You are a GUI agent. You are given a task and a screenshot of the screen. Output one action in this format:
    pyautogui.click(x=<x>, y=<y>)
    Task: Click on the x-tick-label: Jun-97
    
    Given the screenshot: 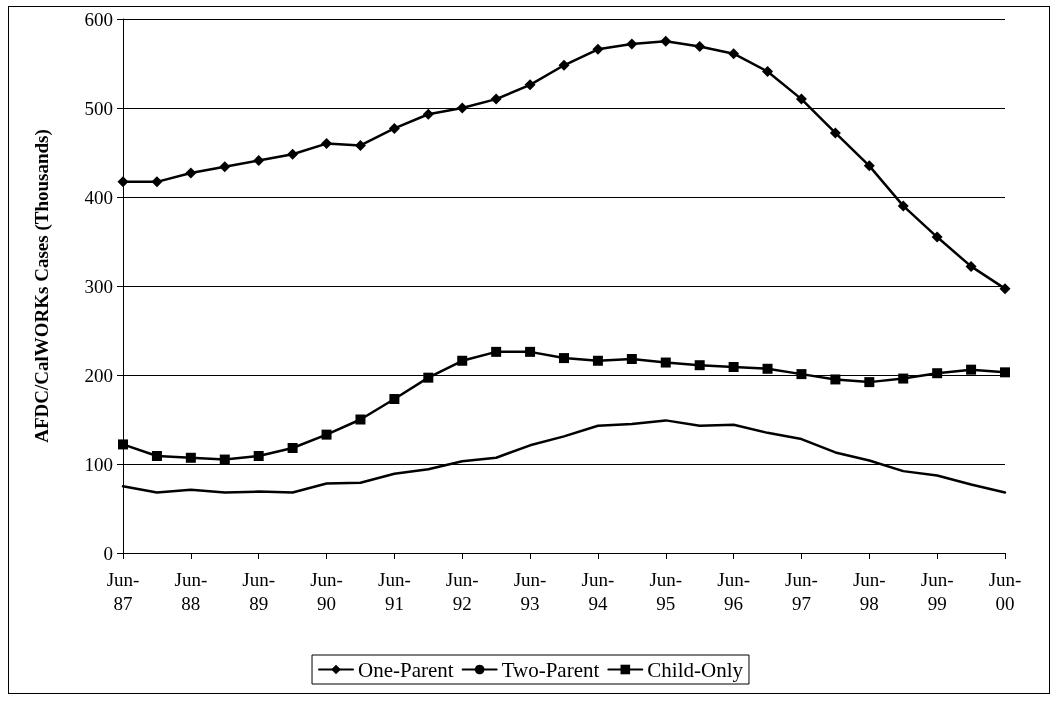 What is the action you would take?
    pyautogui.click(x=801, y=591)
    